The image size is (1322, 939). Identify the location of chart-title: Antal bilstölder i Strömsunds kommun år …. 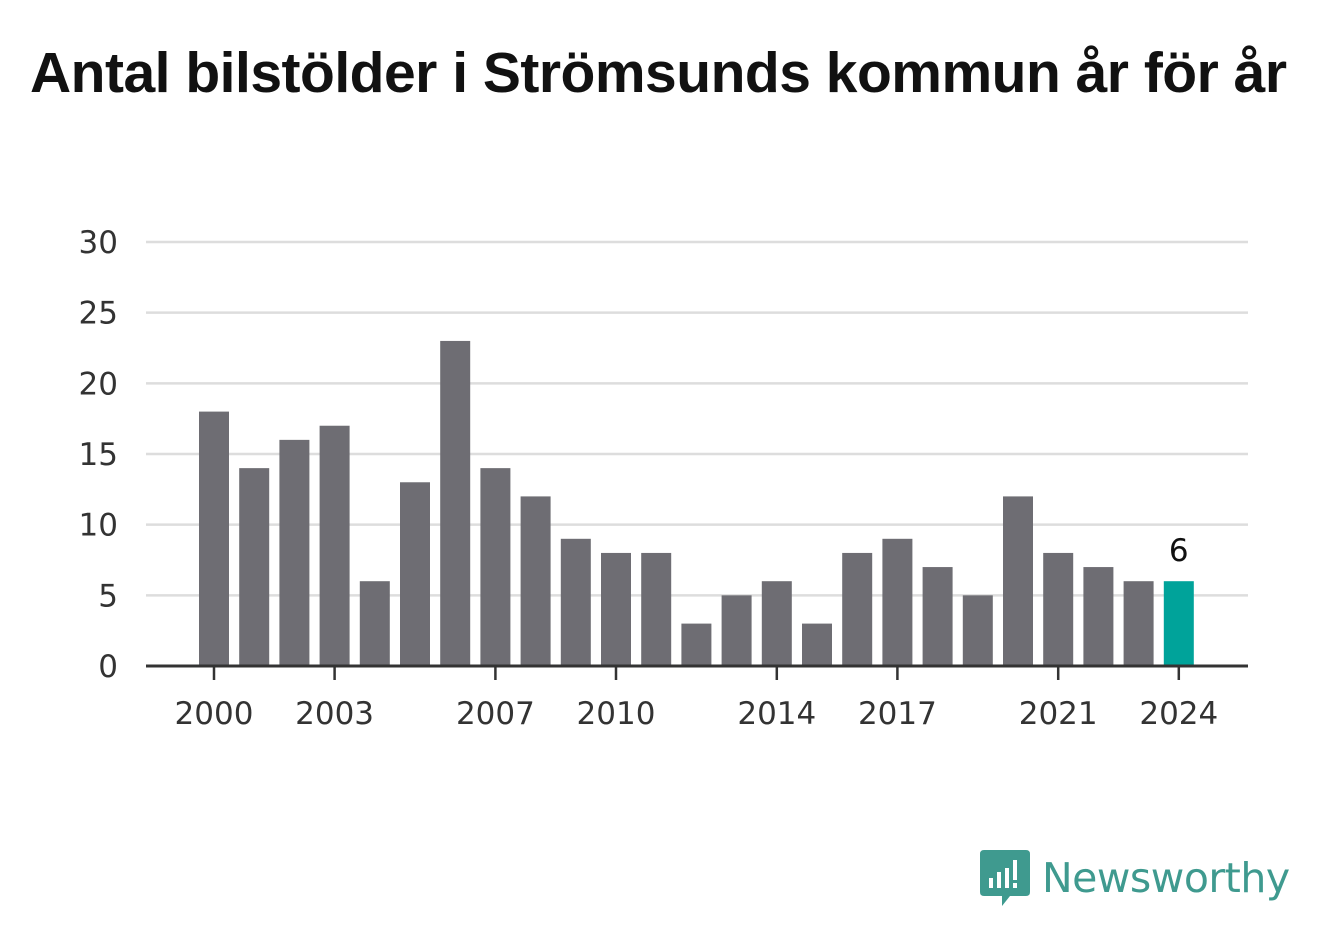
(658, 73).